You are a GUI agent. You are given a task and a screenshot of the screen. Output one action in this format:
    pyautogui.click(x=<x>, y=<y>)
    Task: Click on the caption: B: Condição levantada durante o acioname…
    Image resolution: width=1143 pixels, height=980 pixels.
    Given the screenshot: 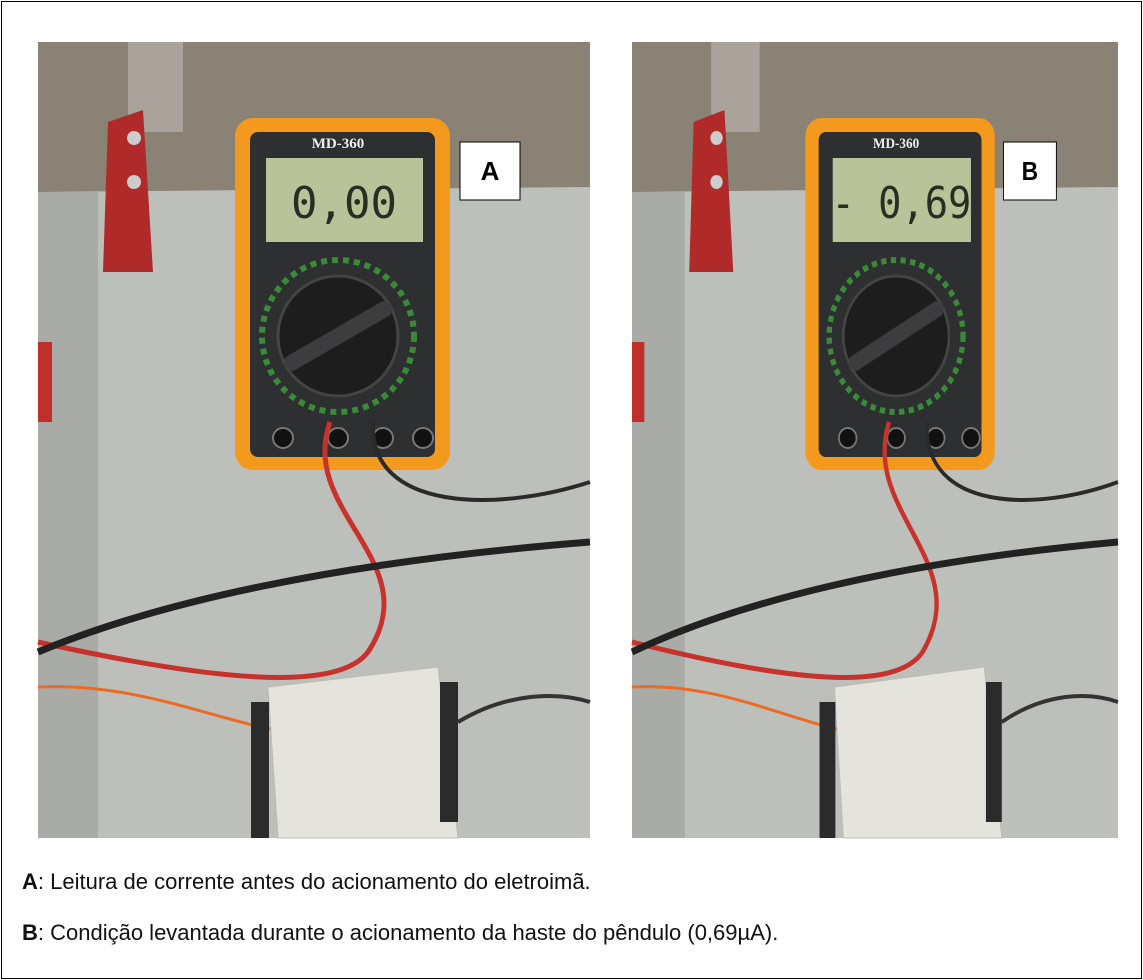 What is the action you would take?
    pyautogui.click(x=400, y=933)
    